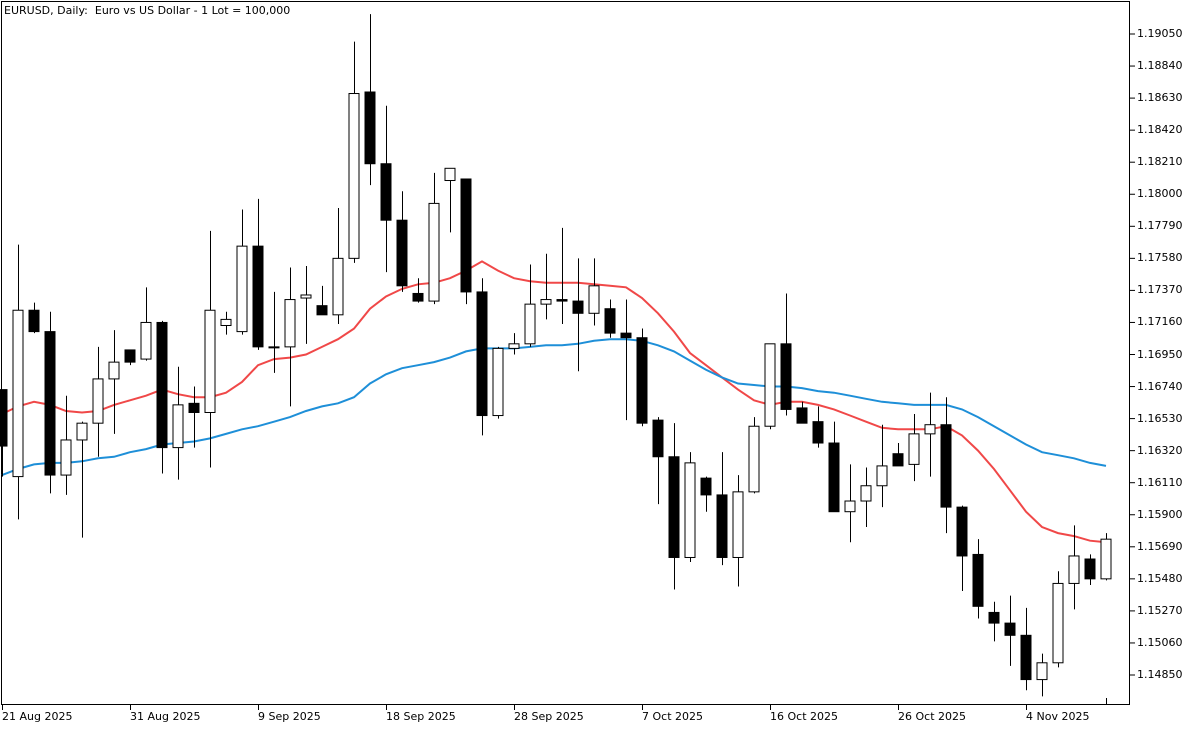 This screenshot has width=1200, height=734. Describe the element at coordinates (554, 704) in the screenshot. I see `time-axis-ticks` at that location.